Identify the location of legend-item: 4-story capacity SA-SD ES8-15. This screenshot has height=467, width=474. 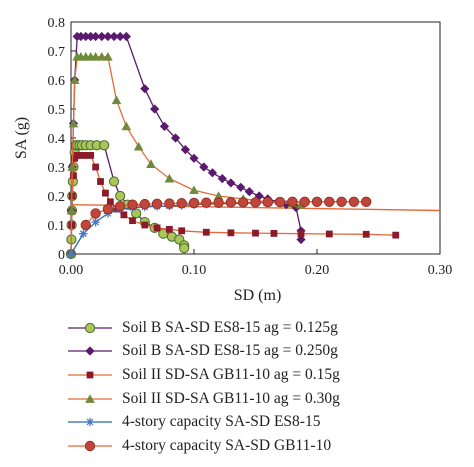
(250, 422).